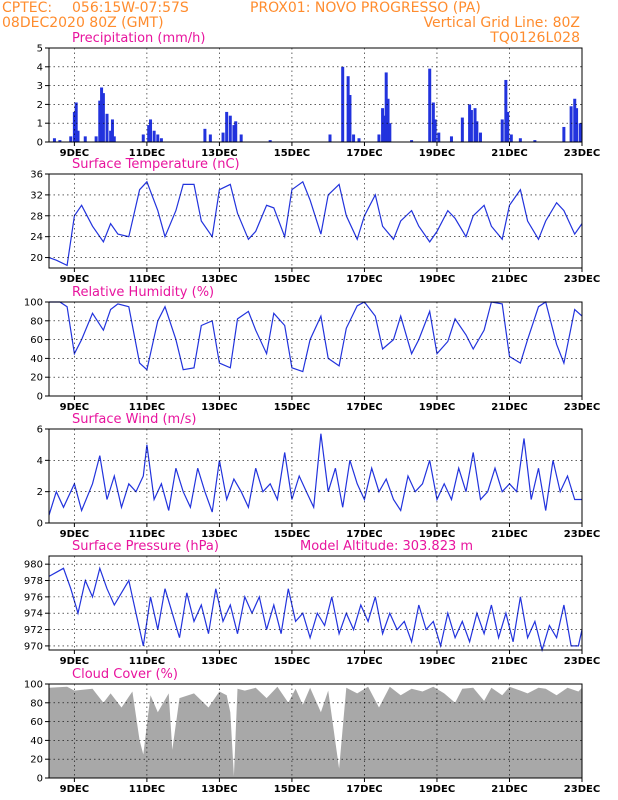 This screenshot has width=618, height=800. I want to click on cloud-area, so click(315, 732).